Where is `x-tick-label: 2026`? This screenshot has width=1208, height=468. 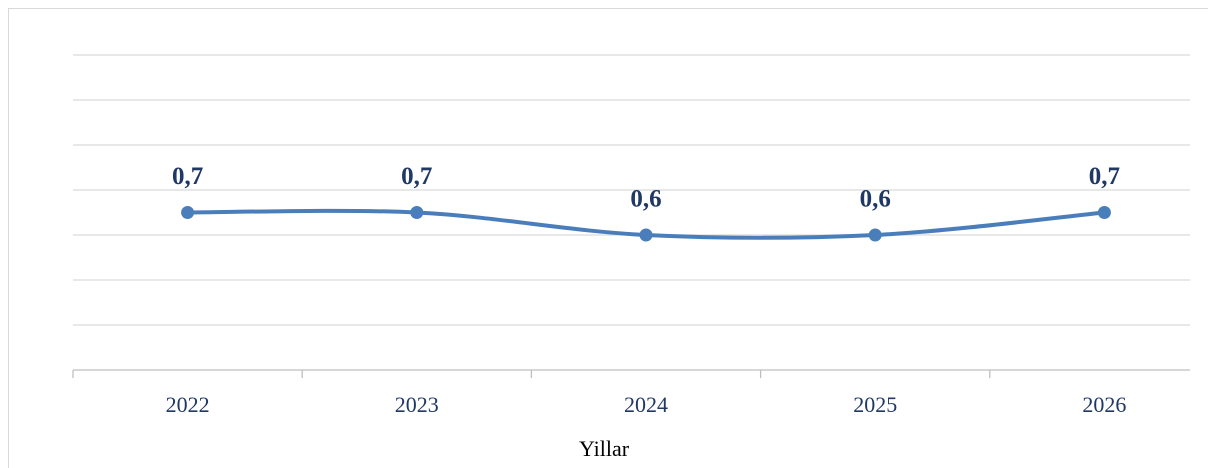 x-tick-label: 2026 is located at coordinates (1104, 404).